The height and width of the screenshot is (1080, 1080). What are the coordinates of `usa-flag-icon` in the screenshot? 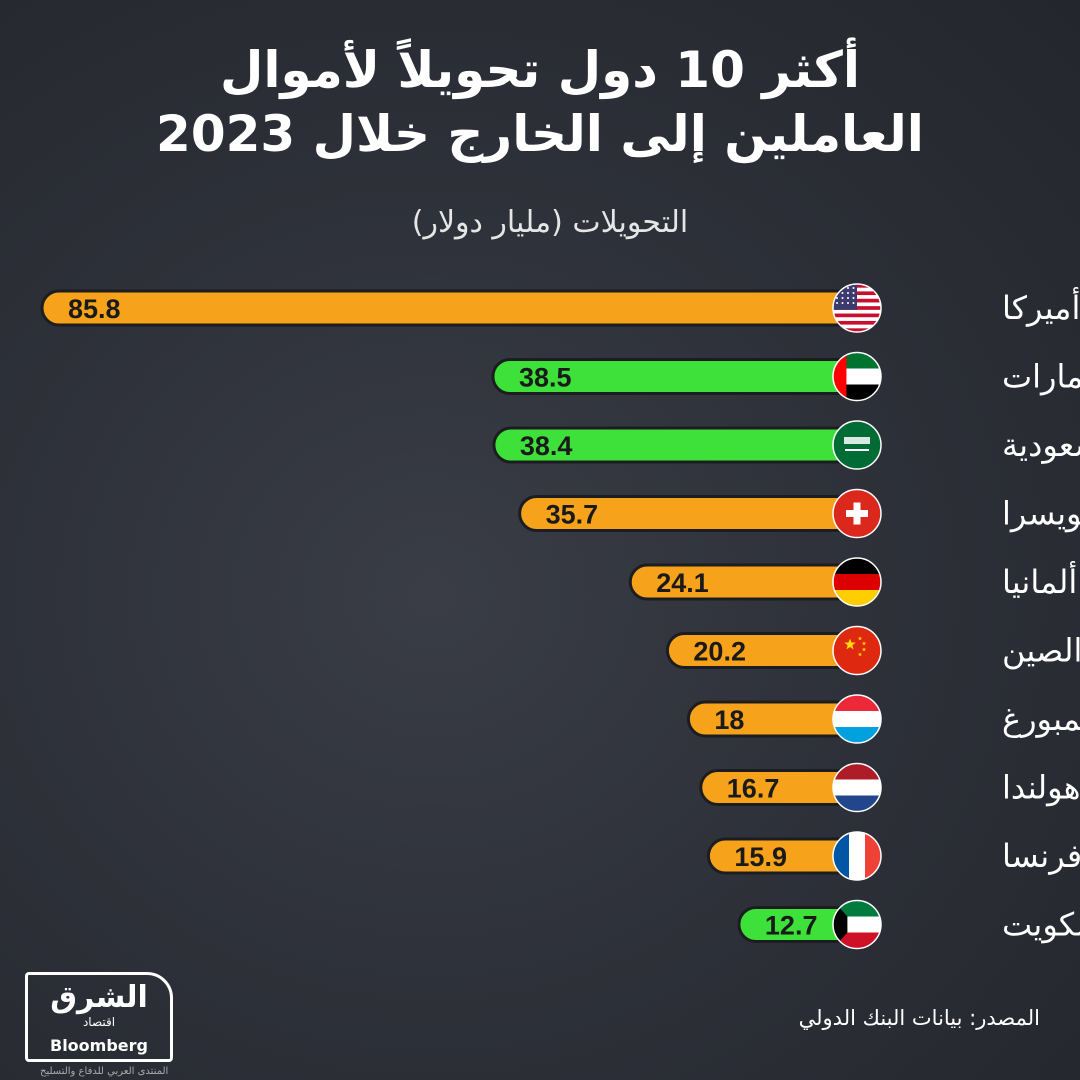 It's located at (857, 308).